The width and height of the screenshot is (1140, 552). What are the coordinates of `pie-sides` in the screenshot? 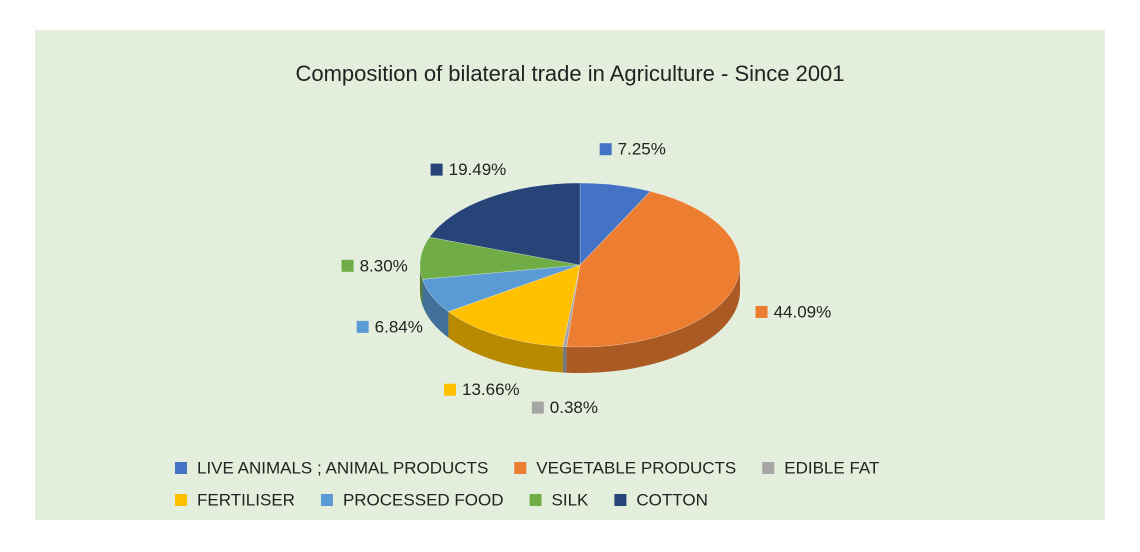 It's located at (580, 319).